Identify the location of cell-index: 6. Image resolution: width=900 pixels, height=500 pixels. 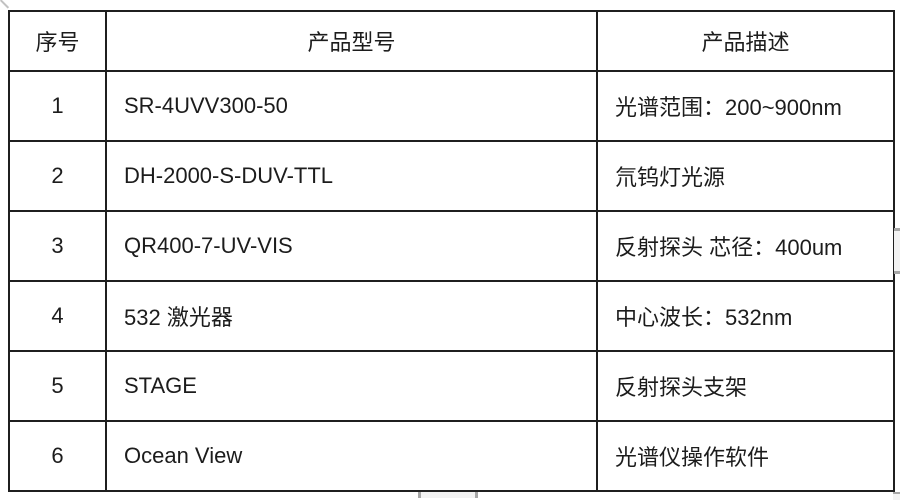
(57, 456).